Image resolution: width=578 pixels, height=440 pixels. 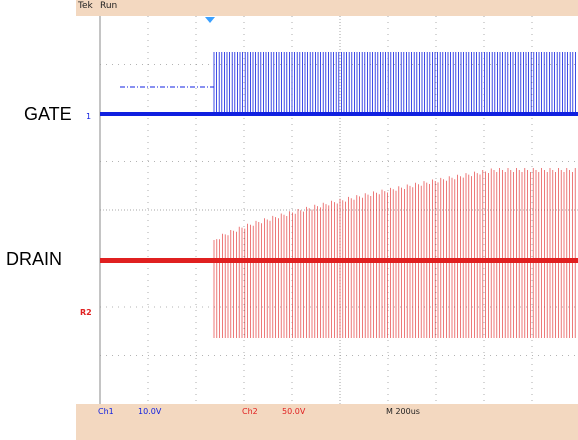 What do you see at coordinates (34, 259) in the screenshot?
I see `drain-label: DRAIN` at bounding box center [34, 259].